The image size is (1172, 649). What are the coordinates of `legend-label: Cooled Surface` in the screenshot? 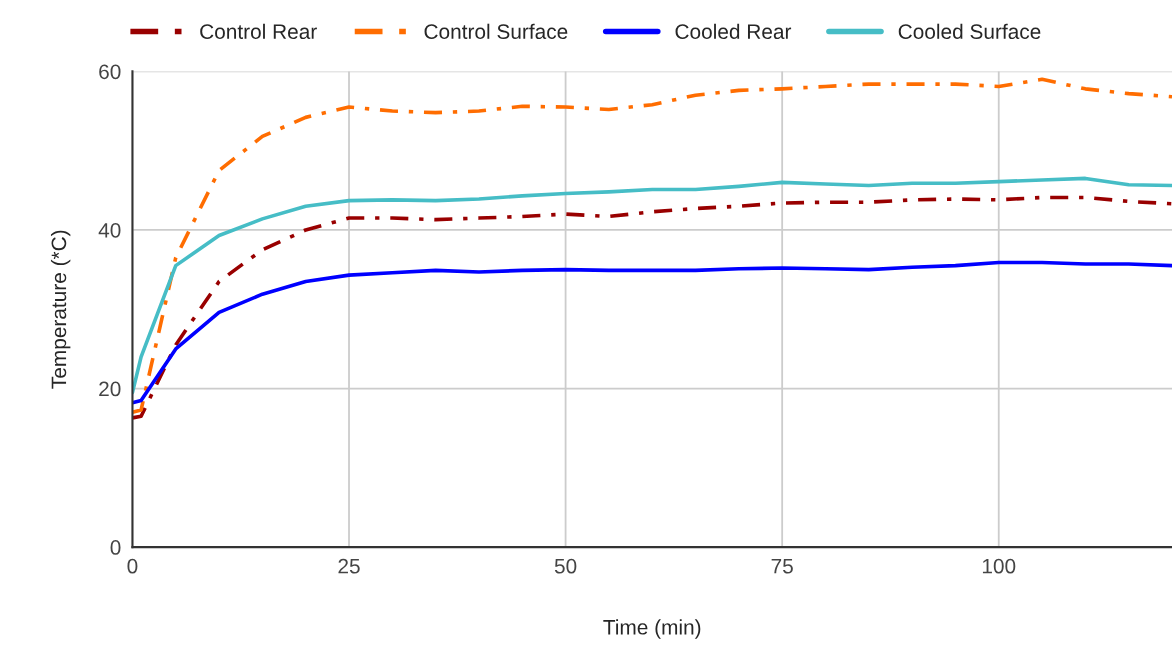 It's located at (969, 31).